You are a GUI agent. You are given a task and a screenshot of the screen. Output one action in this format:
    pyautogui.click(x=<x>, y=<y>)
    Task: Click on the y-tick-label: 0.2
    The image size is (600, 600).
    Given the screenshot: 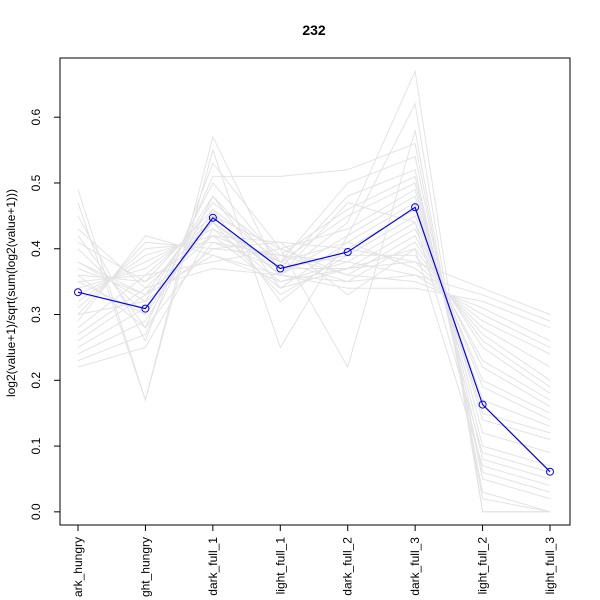 What is the action you would take?
    pyautogui.click(x=36, y=380)
    